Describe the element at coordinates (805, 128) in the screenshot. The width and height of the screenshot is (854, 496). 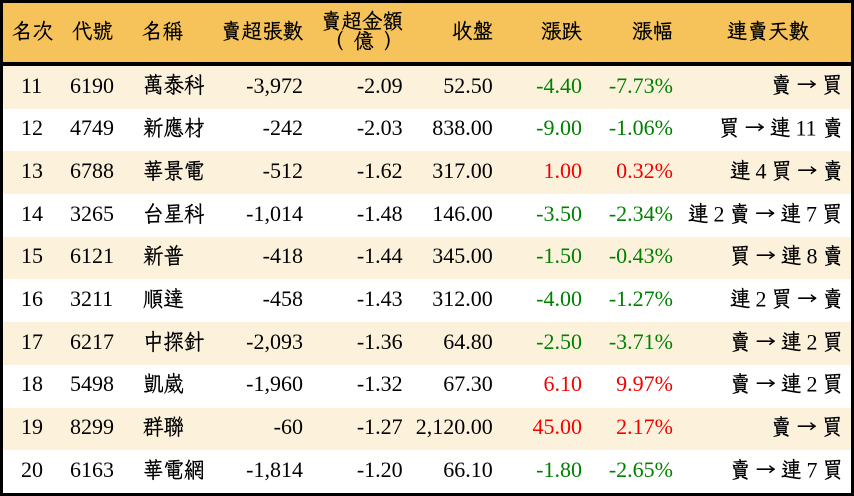
I see `svg-text: 11` at that location.